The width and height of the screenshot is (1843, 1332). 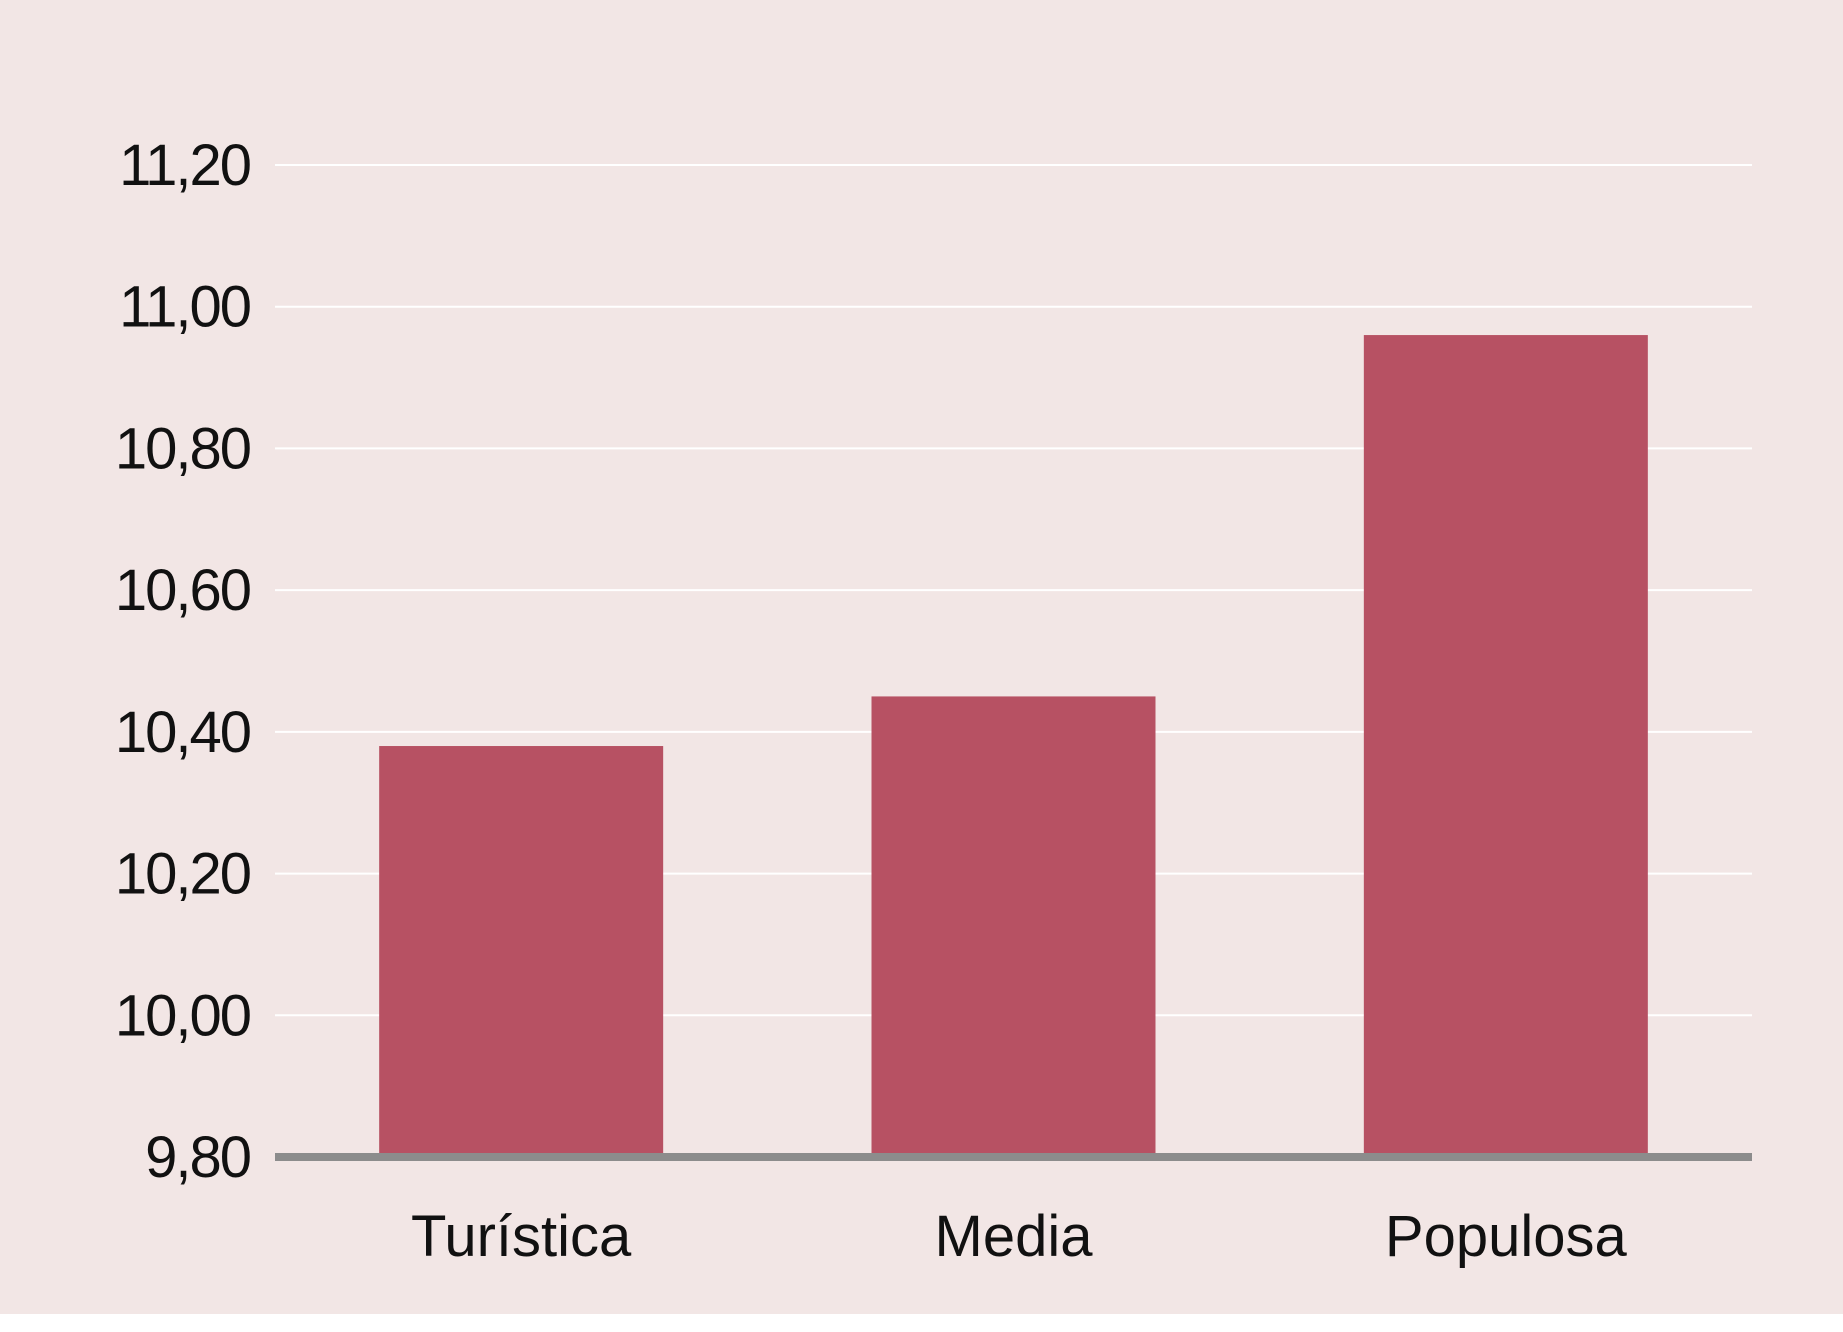 What do you see at coordinates (184, 165) in the screenshot?
I see `y-tick-label: 11,20` at bounding box center [184, 165].